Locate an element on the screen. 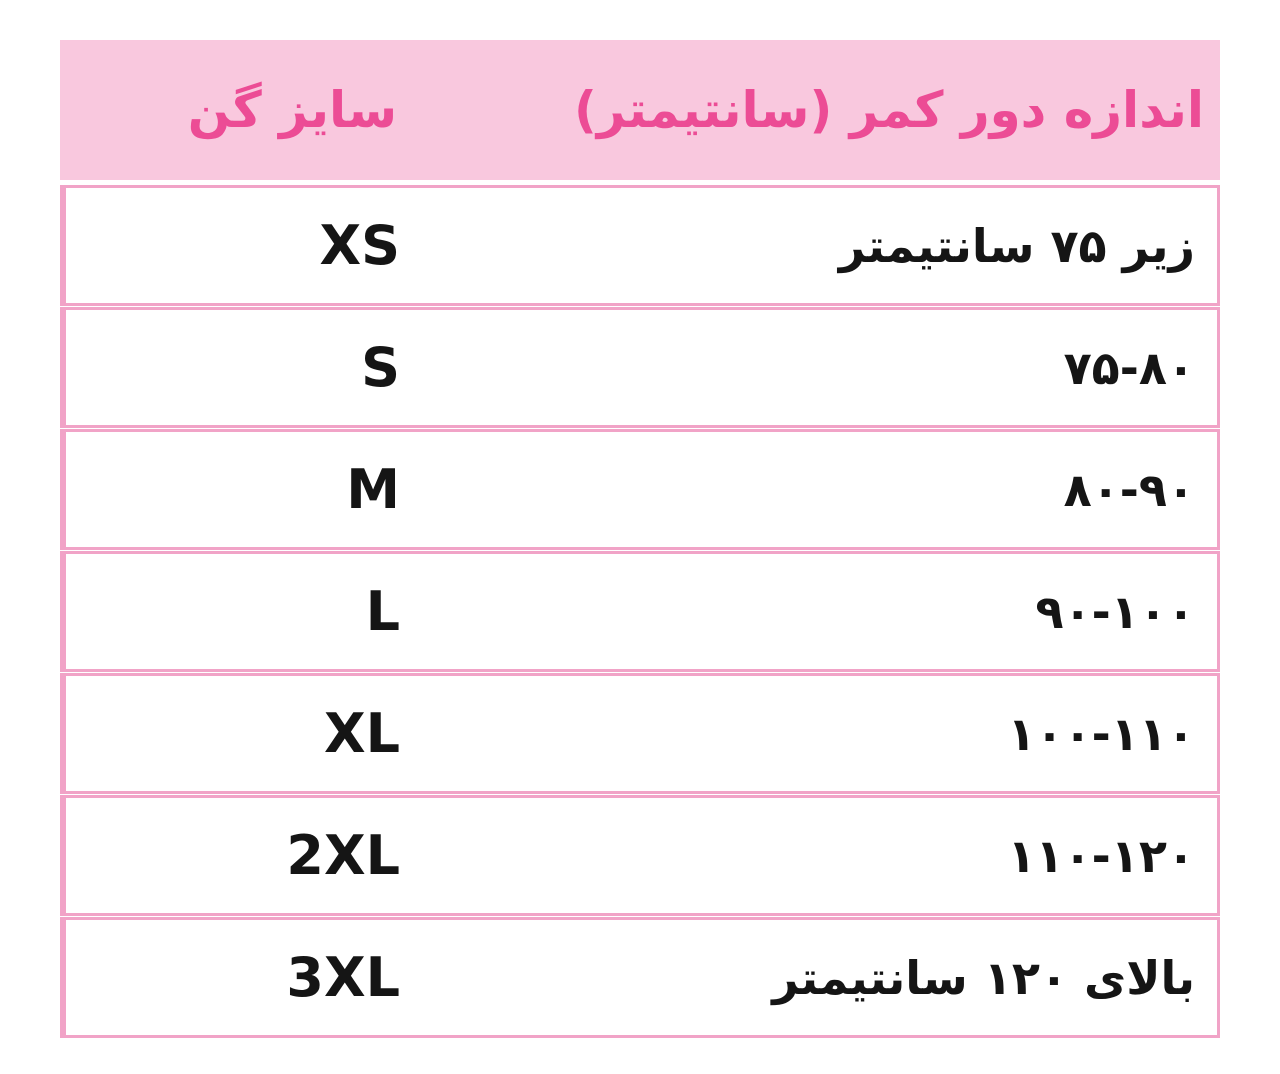  size-cell: S is located at coordinates (231, 367).